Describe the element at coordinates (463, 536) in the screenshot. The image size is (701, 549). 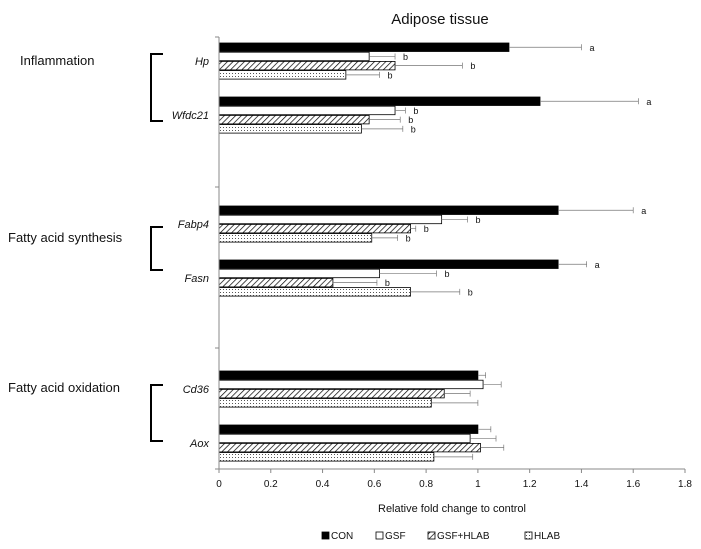
I see `legend-label: GSF+HLAB` at that location.